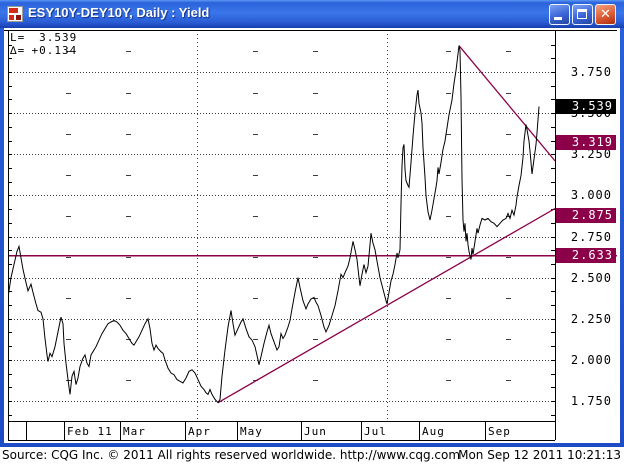  What do you see at coordinates (591, 154) in the screenshot?
I see `y-axis-label: 3.250` at bounding box center [591, 154].